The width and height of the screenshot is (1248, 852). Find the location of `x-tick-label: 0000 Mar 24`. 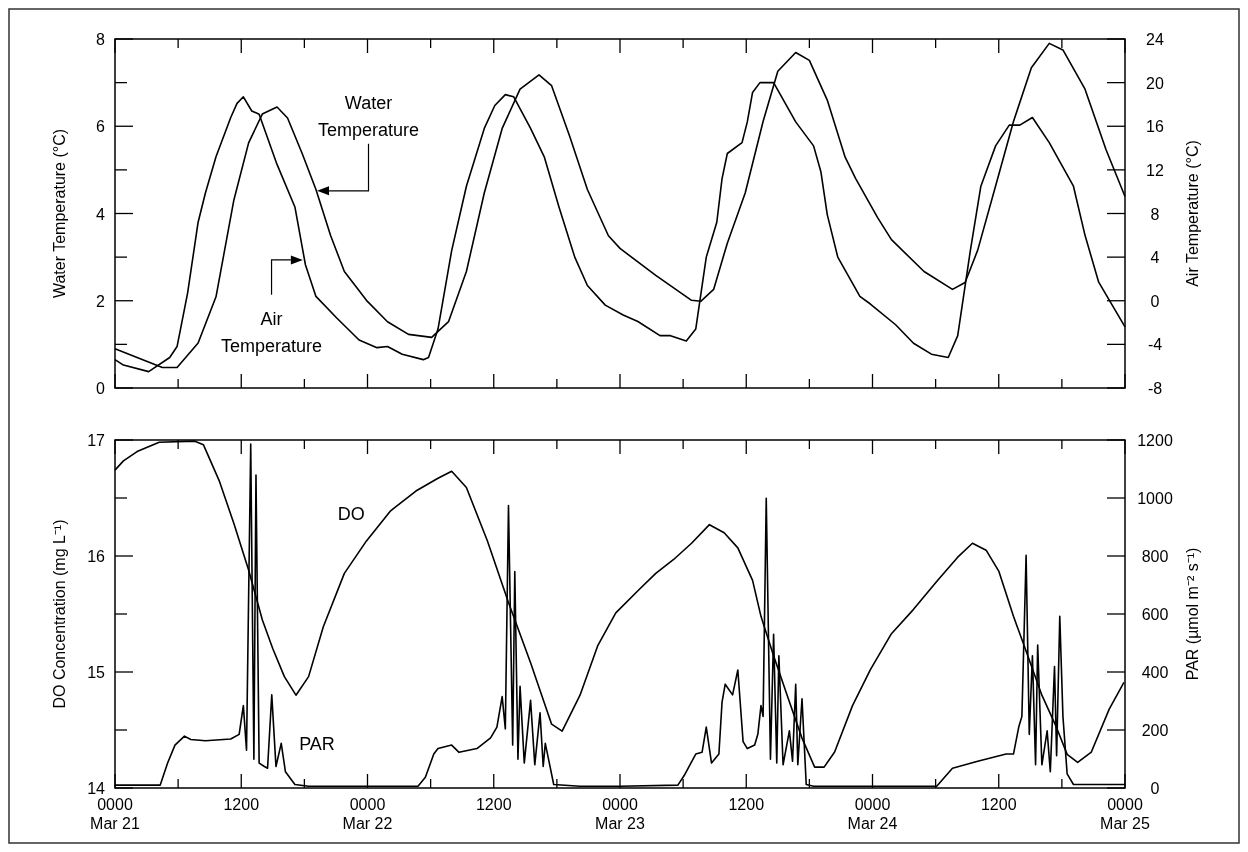

x-tick-label: 0000 Mar 24 is located at coordinates (872, 814).